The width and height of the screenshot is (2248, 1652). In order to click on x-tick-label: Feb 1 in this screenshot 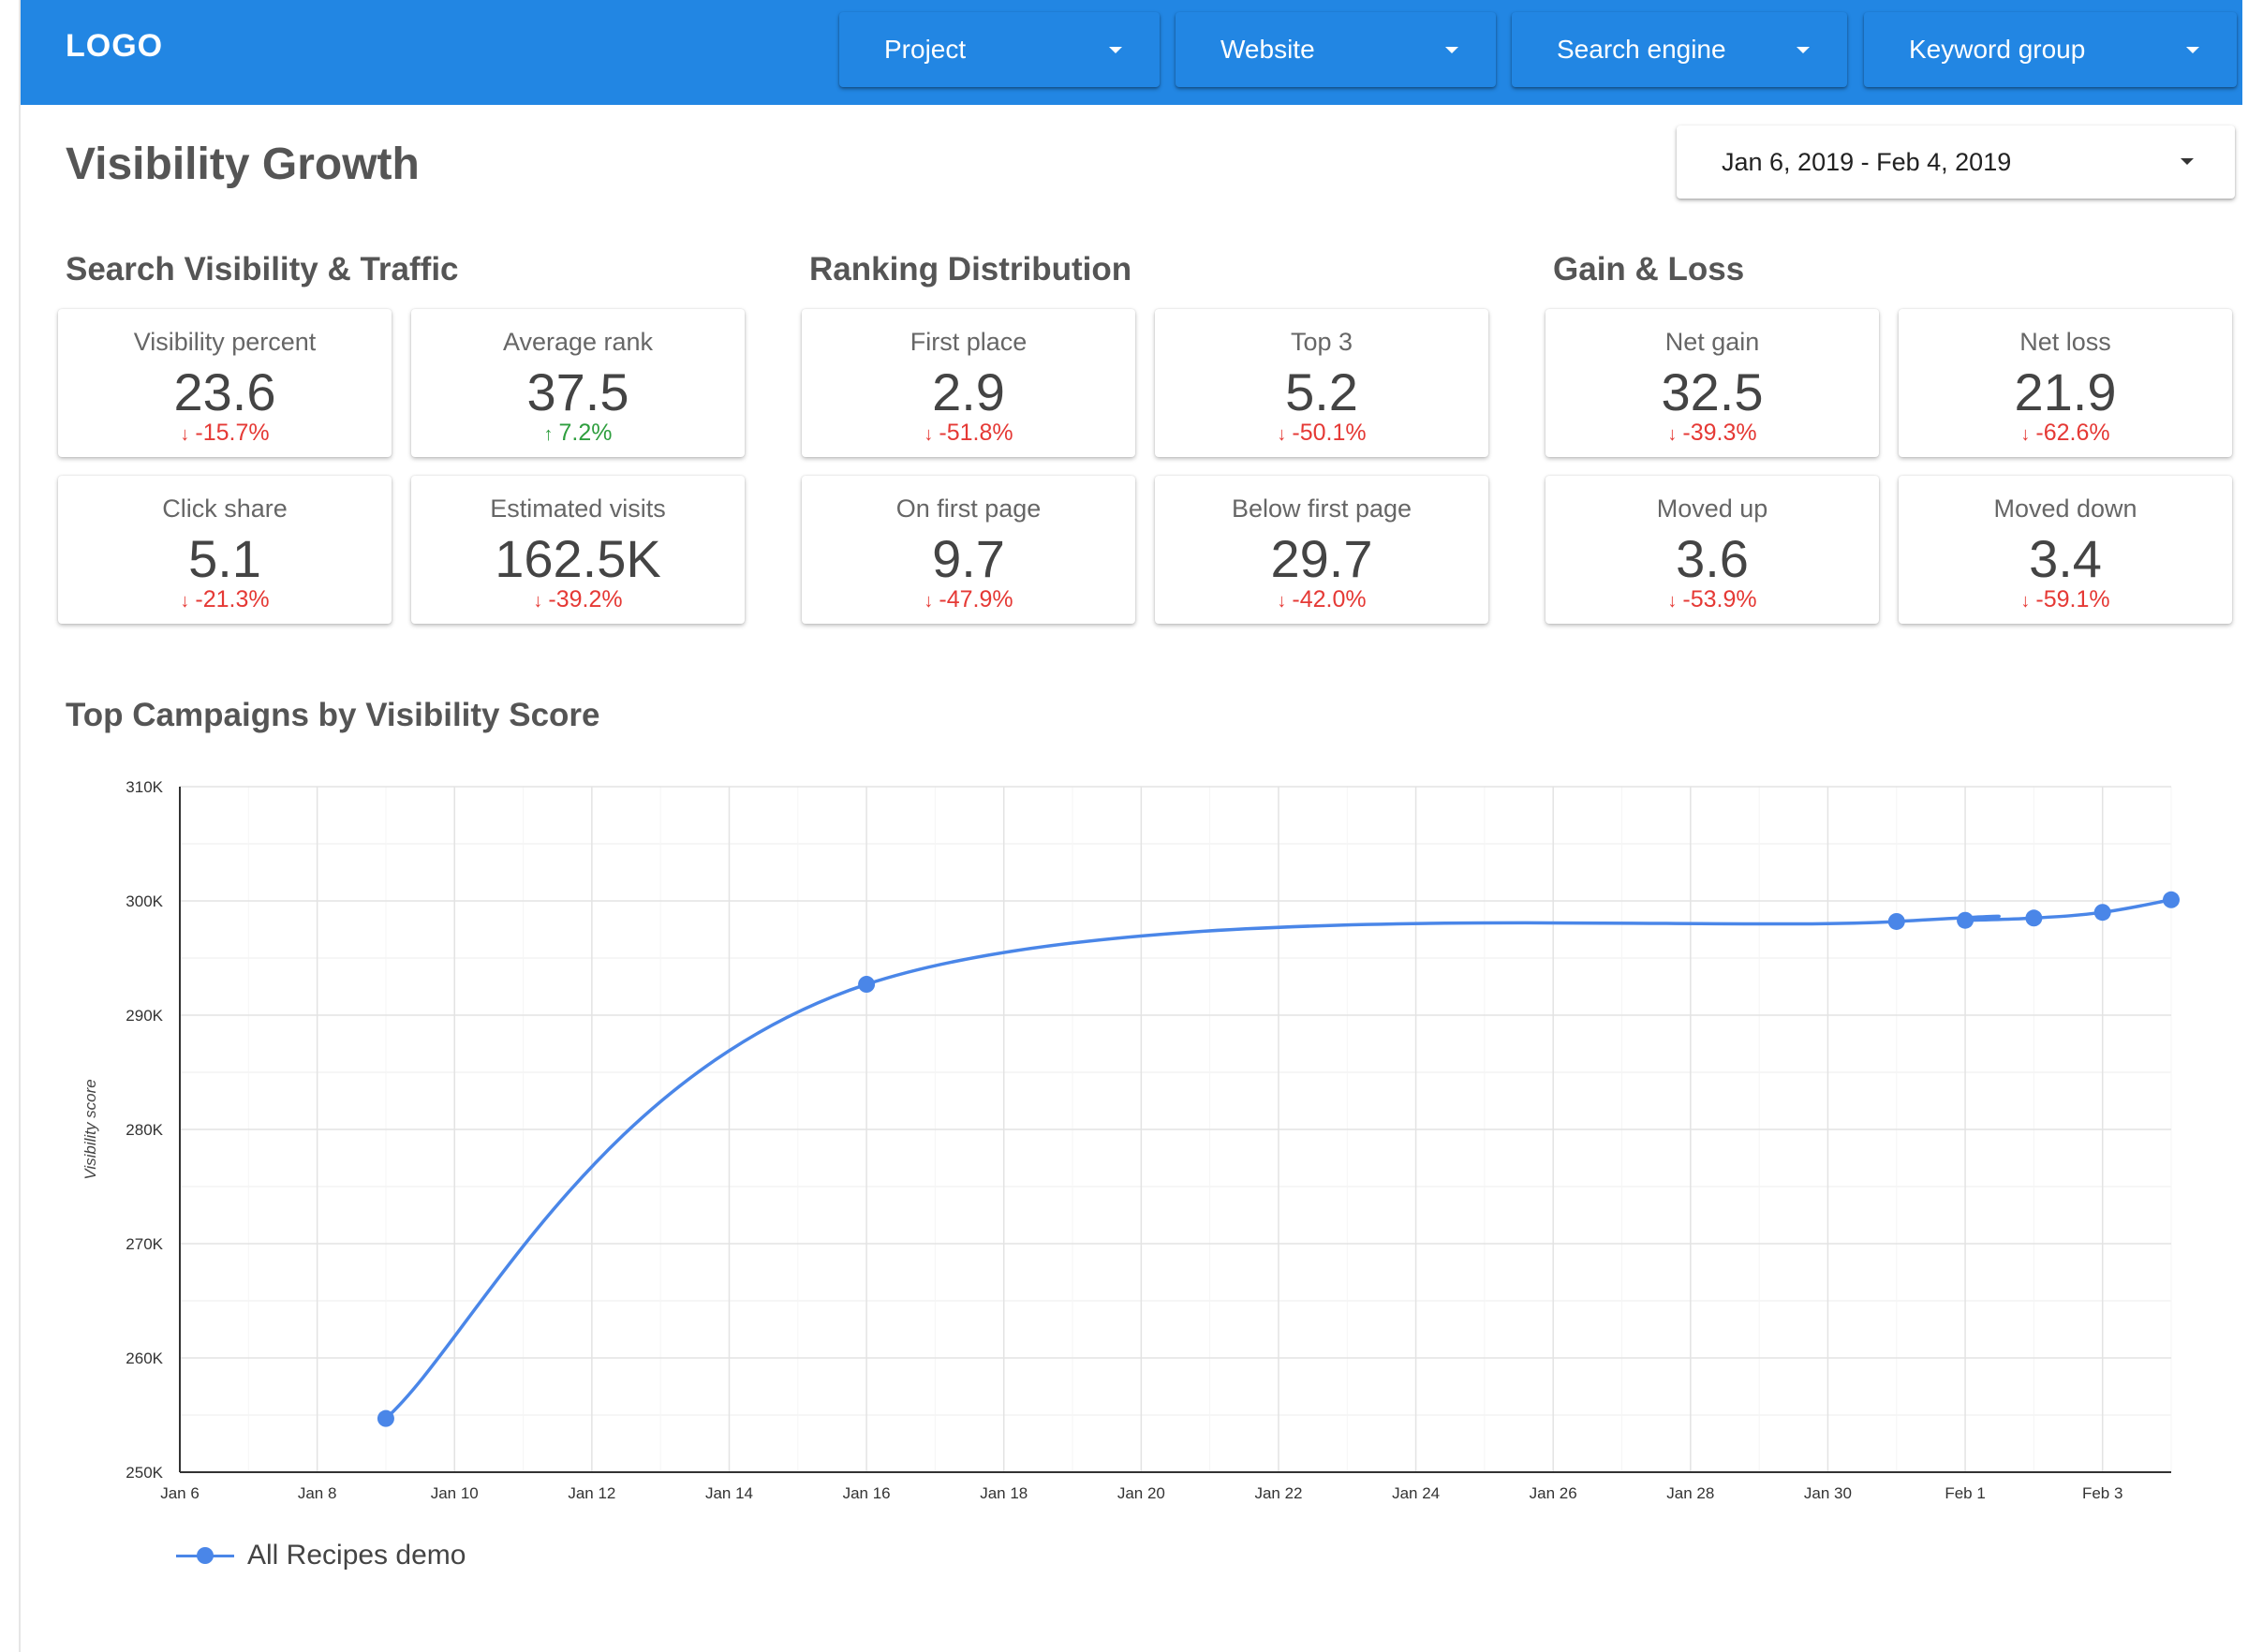, I will do `click(1965, 1493)`.